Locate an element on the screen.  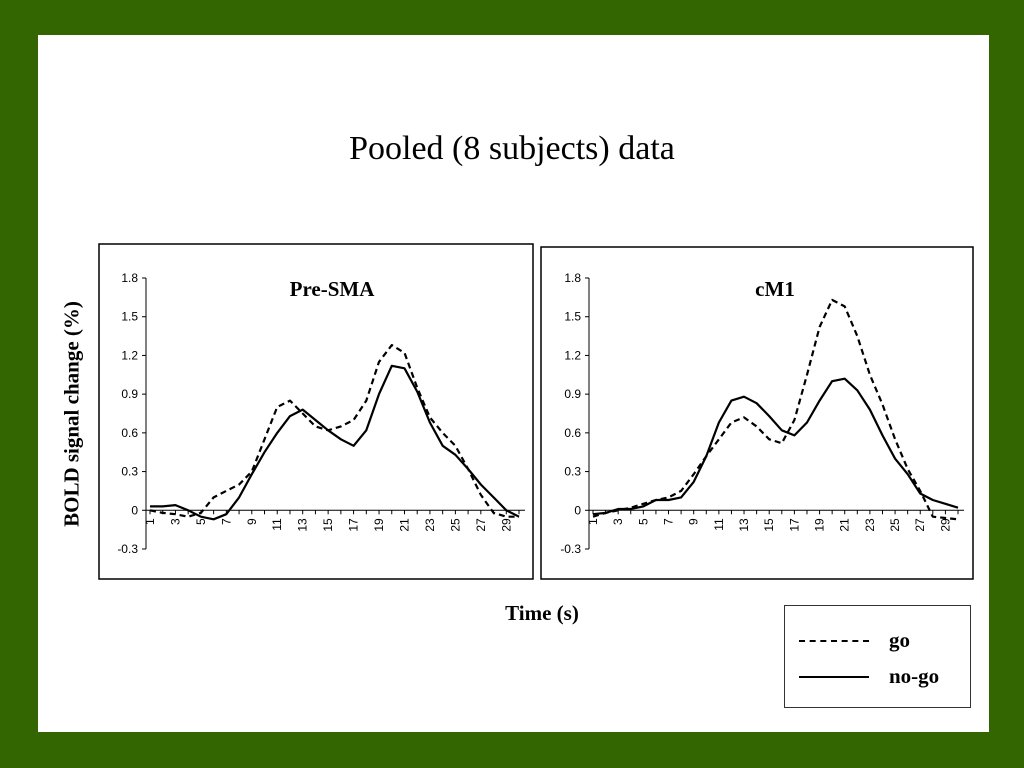
slide-title: Pooled (8 subjects) data is located at coordinates (512, 148).